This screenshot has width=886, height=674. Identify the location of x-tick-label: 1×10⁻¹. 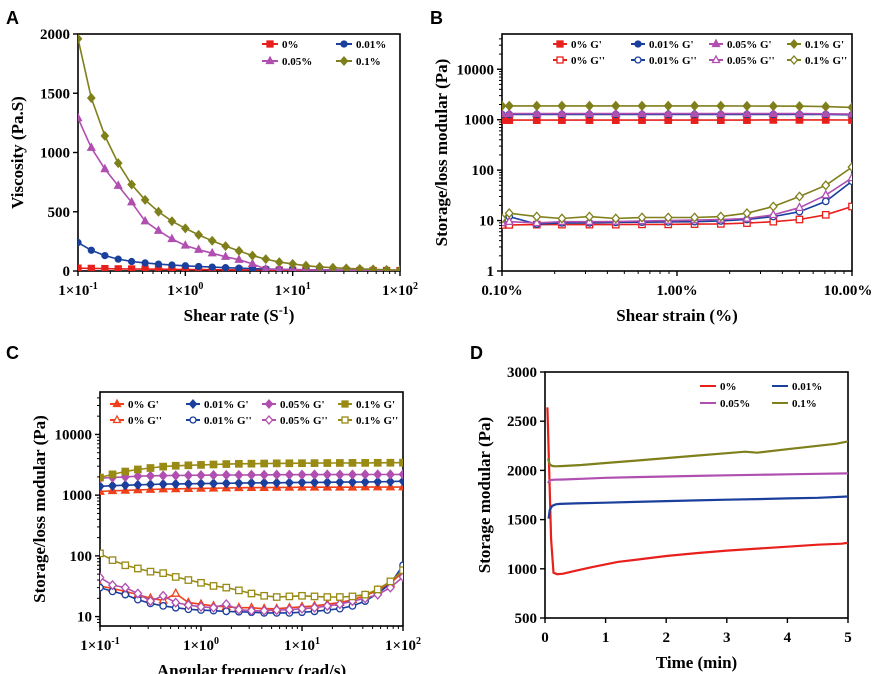
(77, 290).